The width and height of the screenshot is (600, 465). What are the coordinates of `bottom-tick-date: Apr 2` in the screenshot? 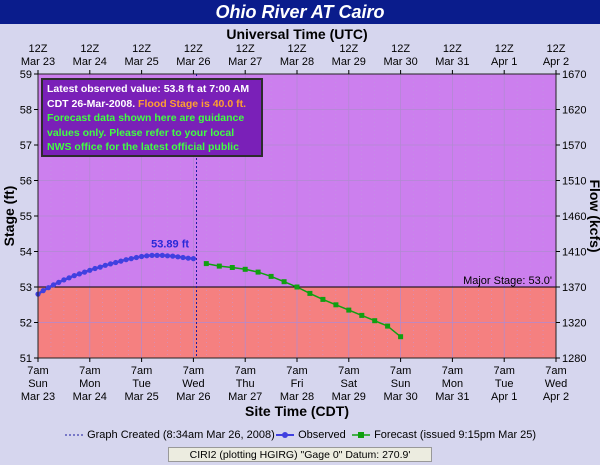 It's located at (556, 397).